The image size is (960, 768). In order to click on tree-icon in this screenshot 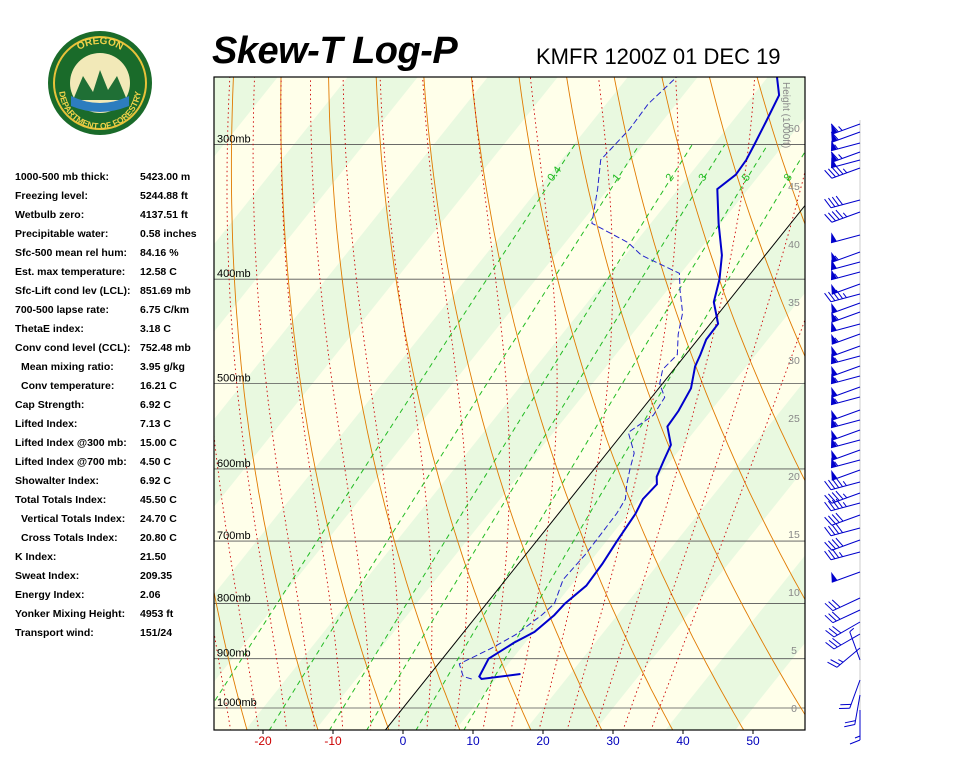, I will do `click(100, 85)`.